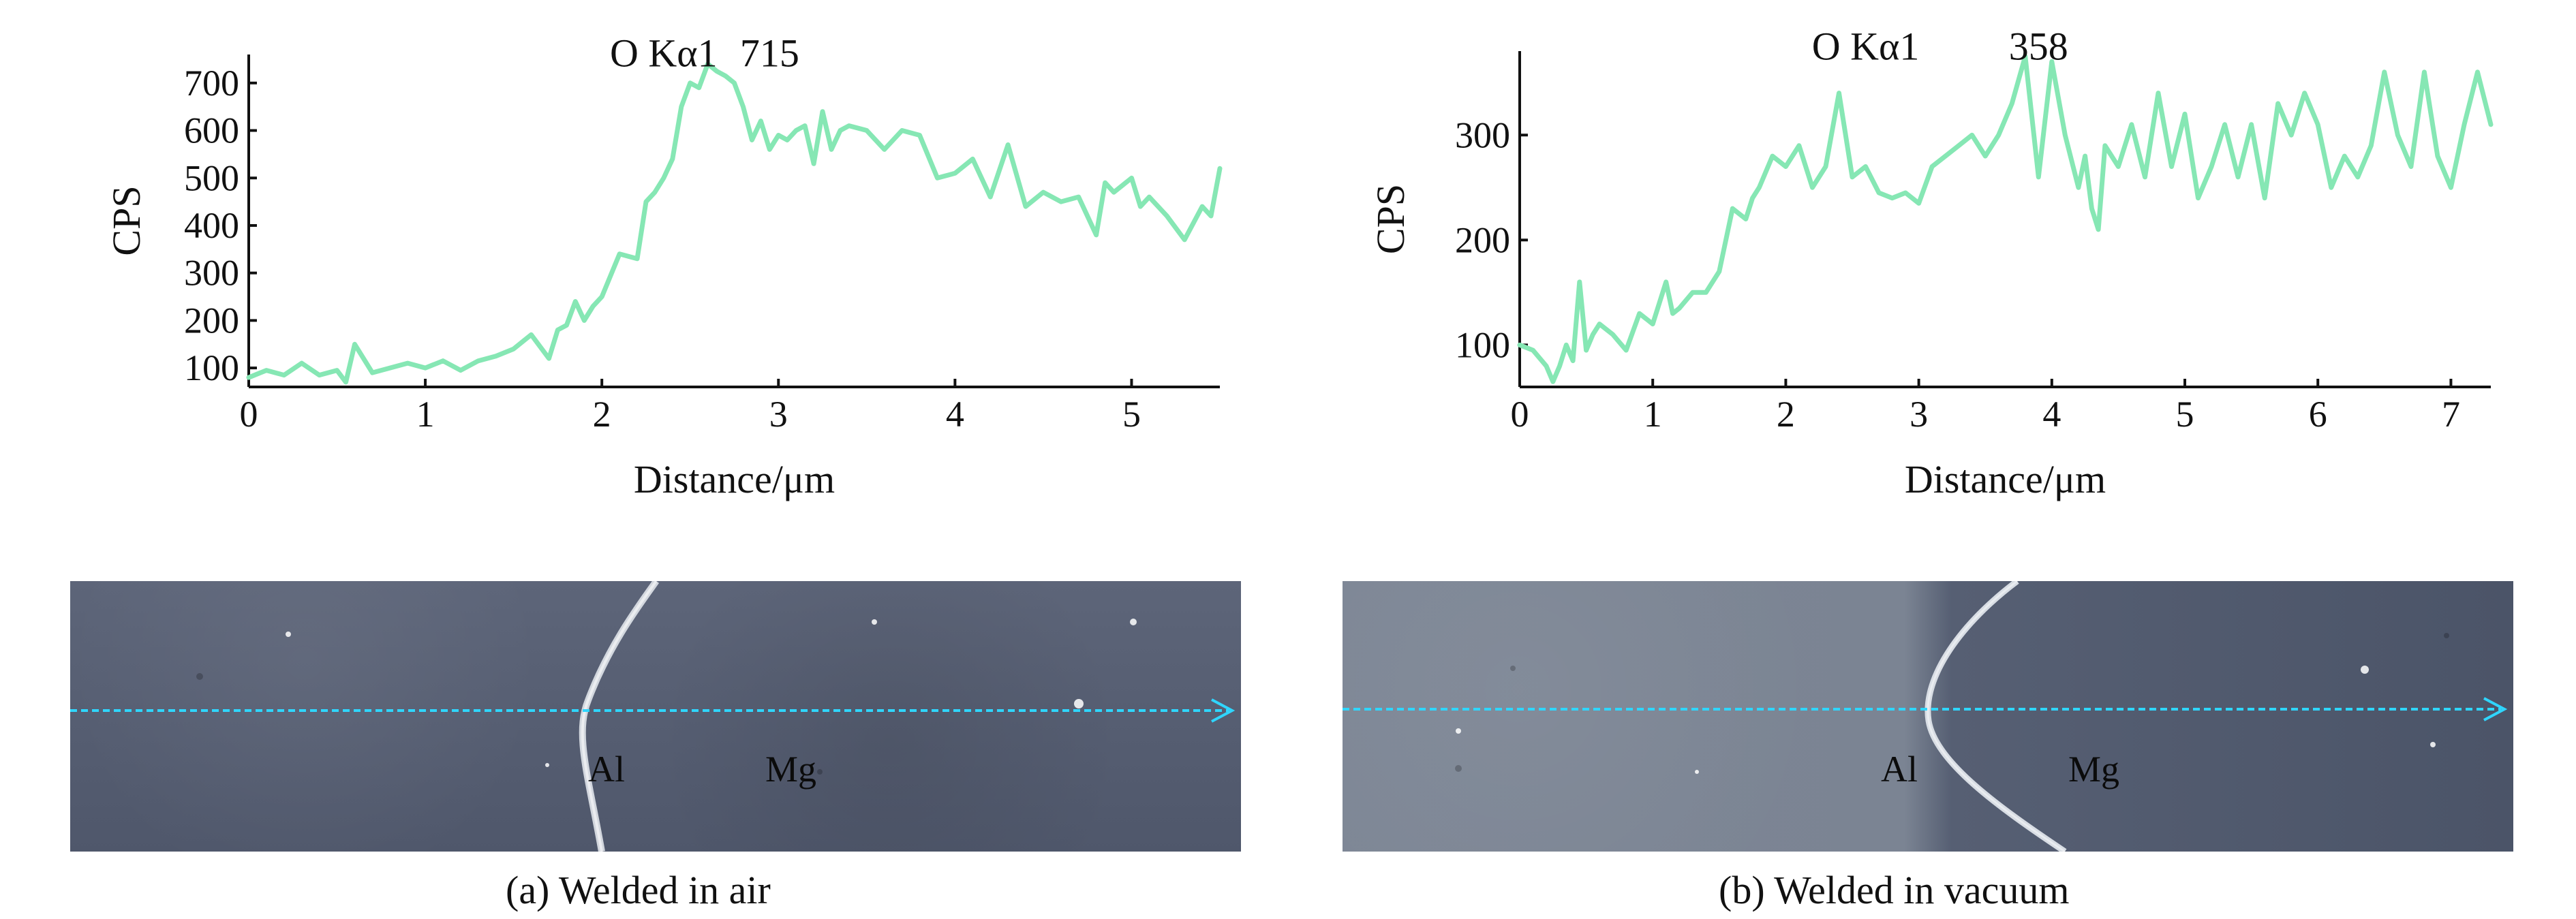 This screenshot has width=2576, height=919. Describe the element at coordinates (1653, 414) in the screenshot. I see `chart-b-x-tick-label: 1` at that location.